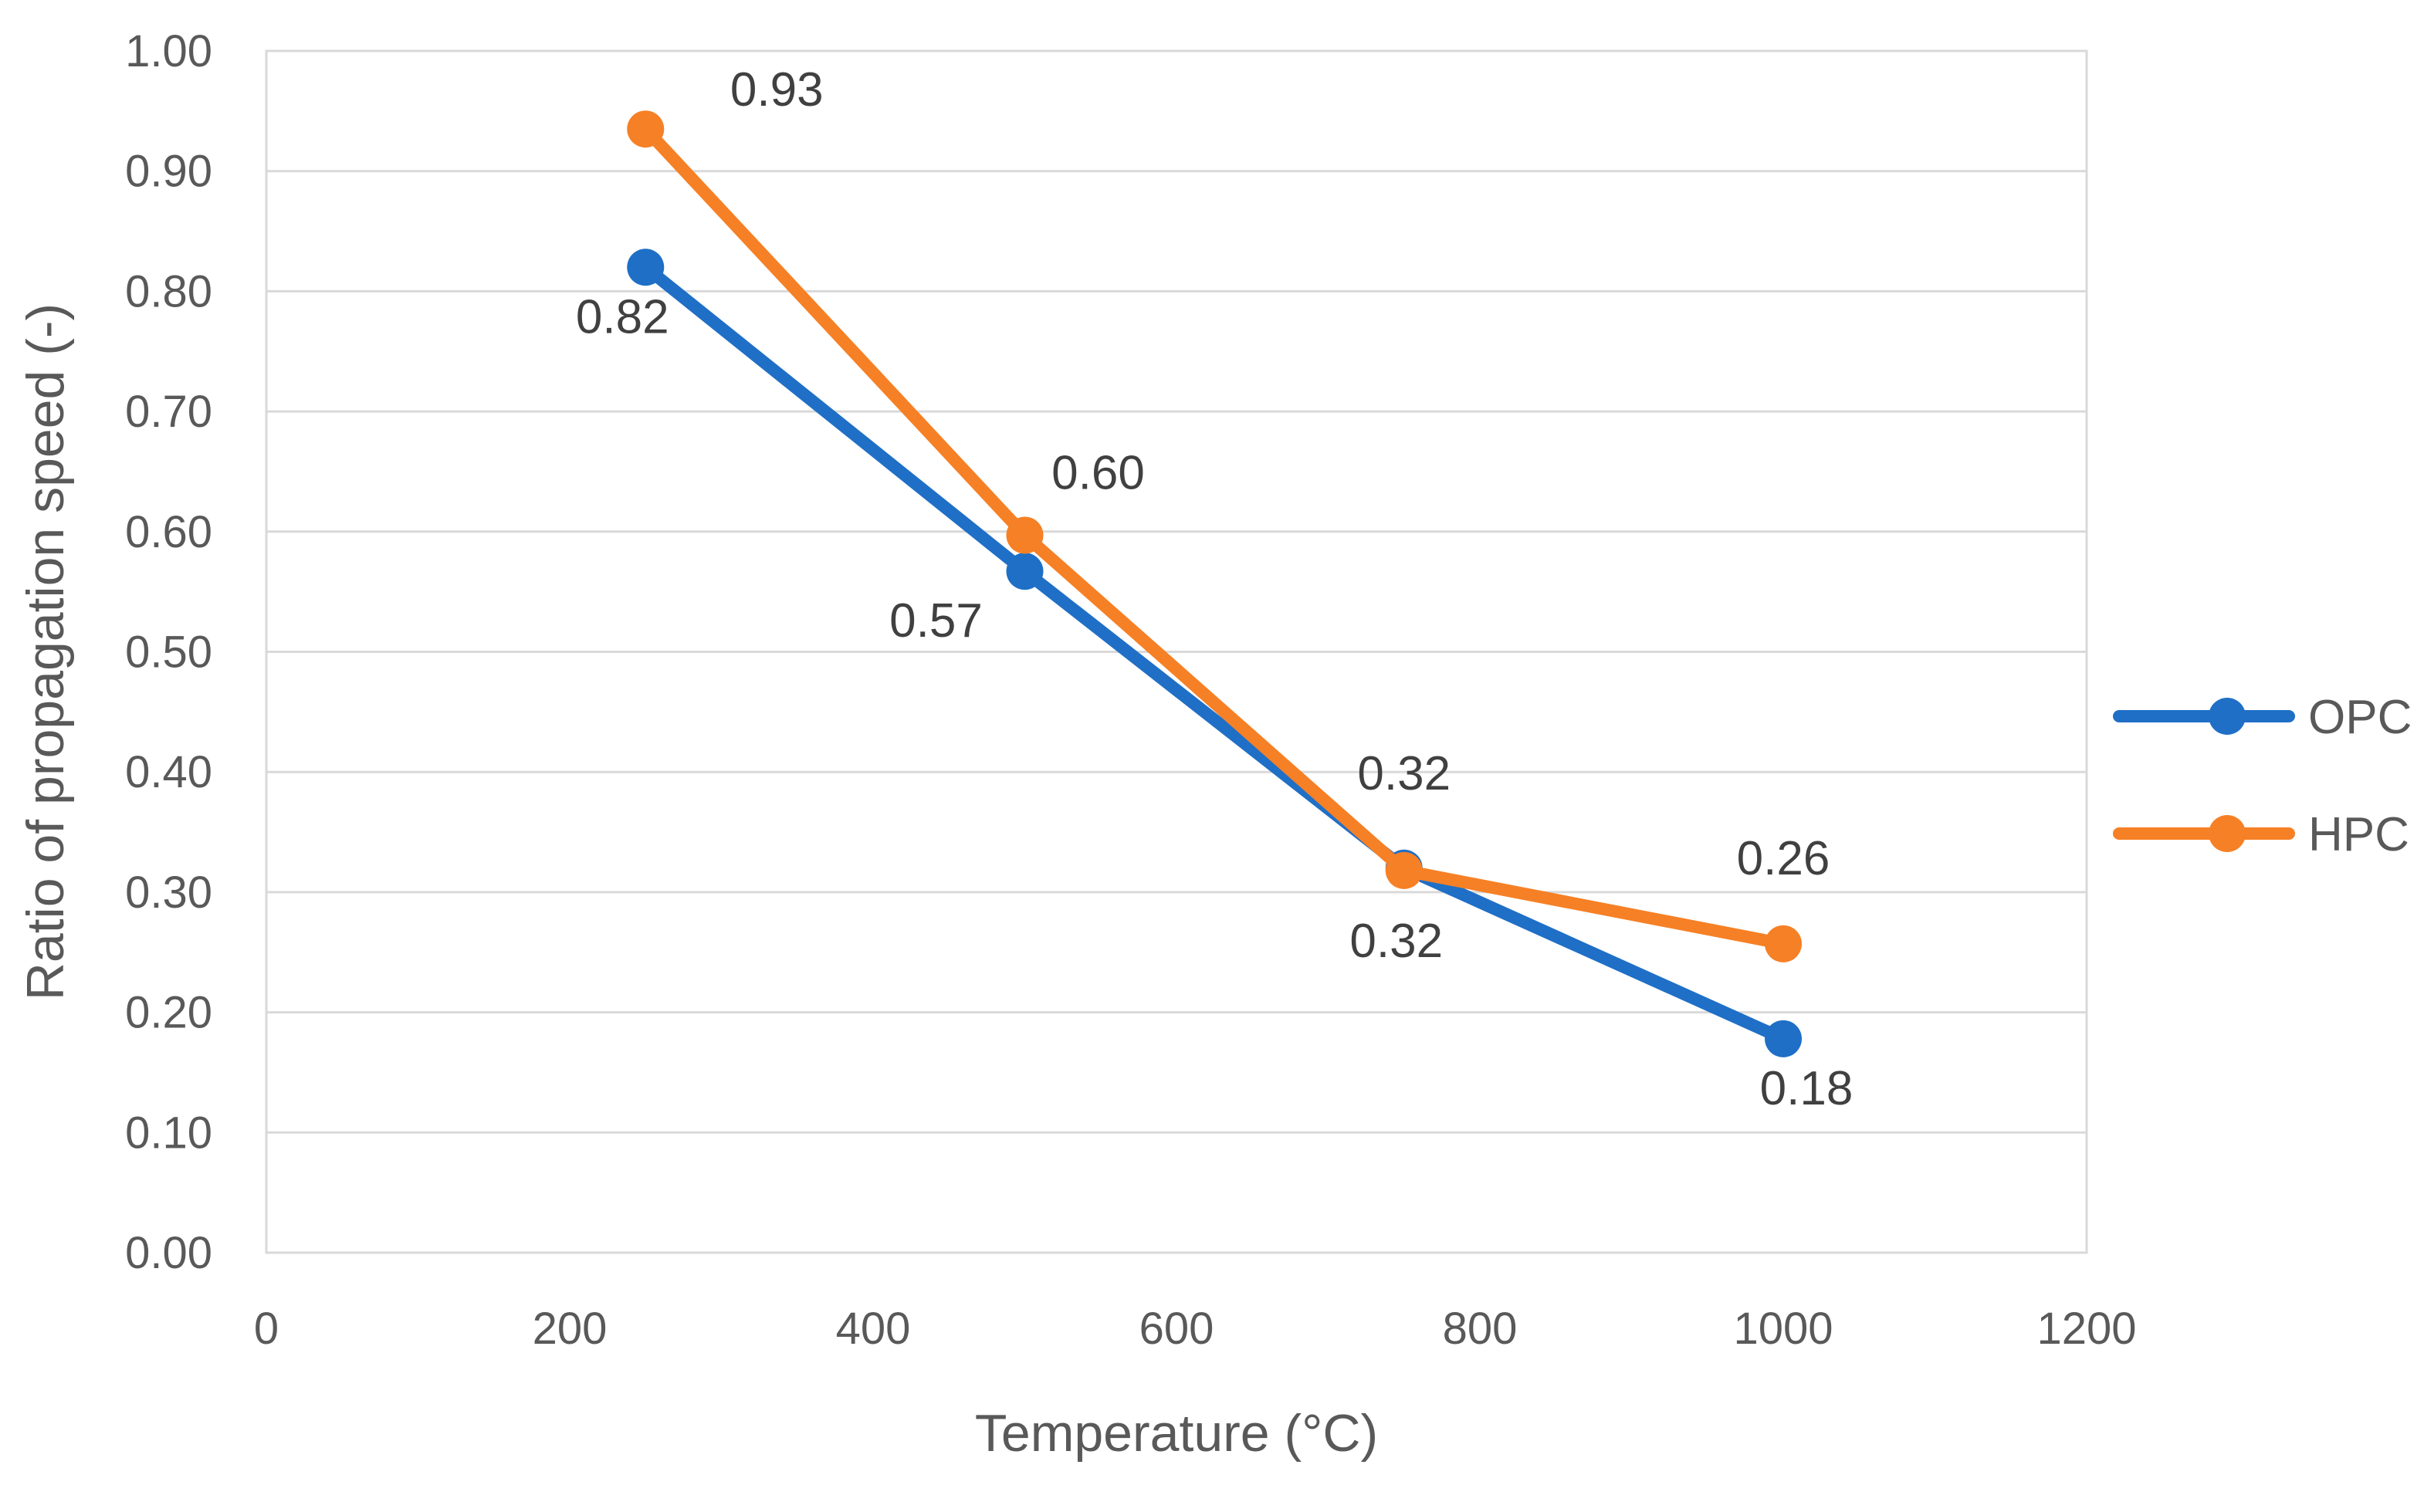 This screenshot has height=1512, width=2424. Describe the element at coordinates (2262, 776) in the screenshot. I see `legend: OPC HPC` at that location.